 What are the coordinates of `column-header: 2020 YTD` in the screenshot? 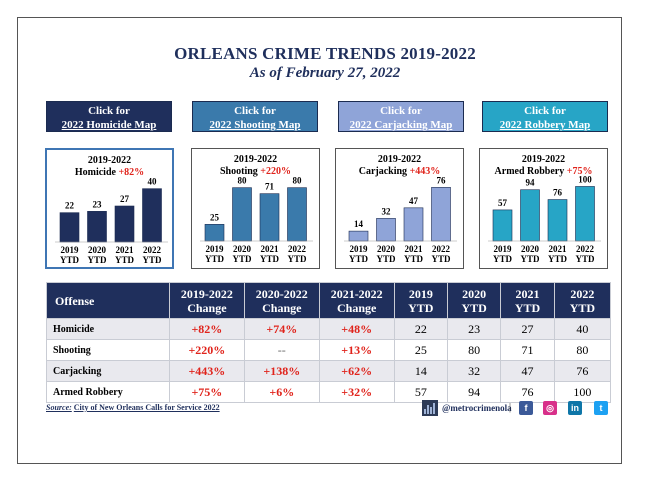 It's located at (474, 300).